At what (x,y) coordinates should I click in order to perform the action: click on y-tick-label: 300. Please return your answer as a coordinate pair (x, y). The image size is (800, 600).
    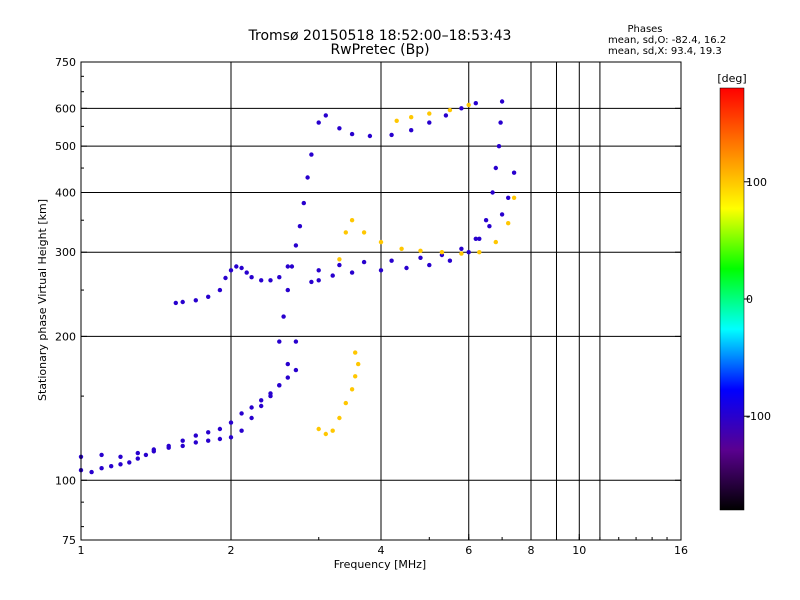
    Looking at the image, I should click on (65, 252).